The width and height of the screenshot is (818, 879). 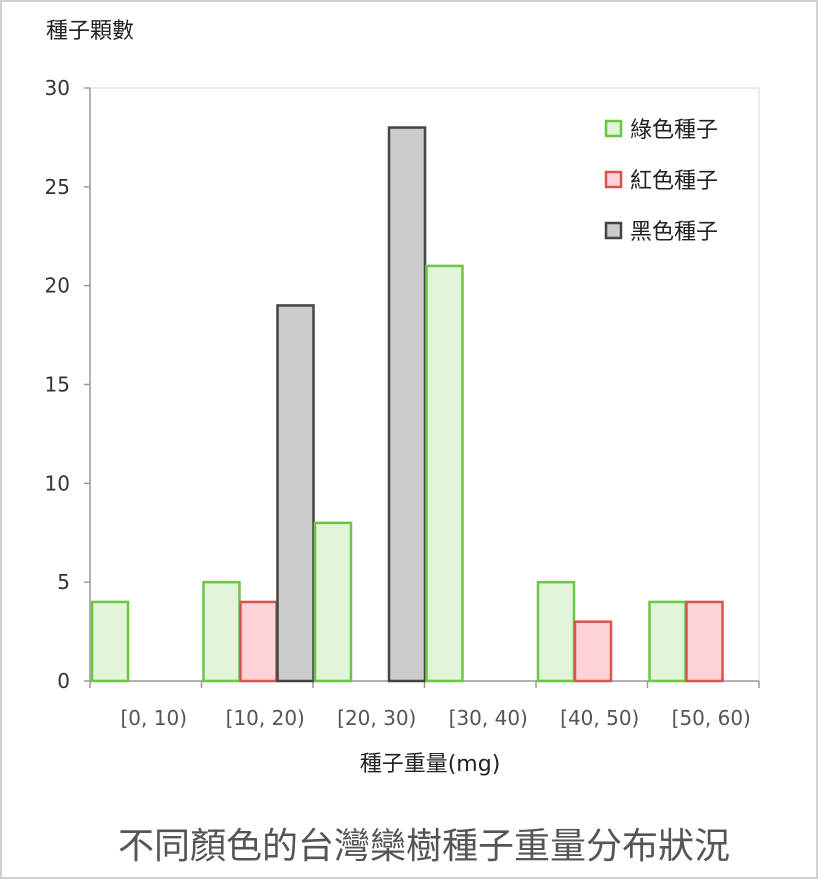 I want to click on legend-label: 綠色種子, so click(x=674, y=130).